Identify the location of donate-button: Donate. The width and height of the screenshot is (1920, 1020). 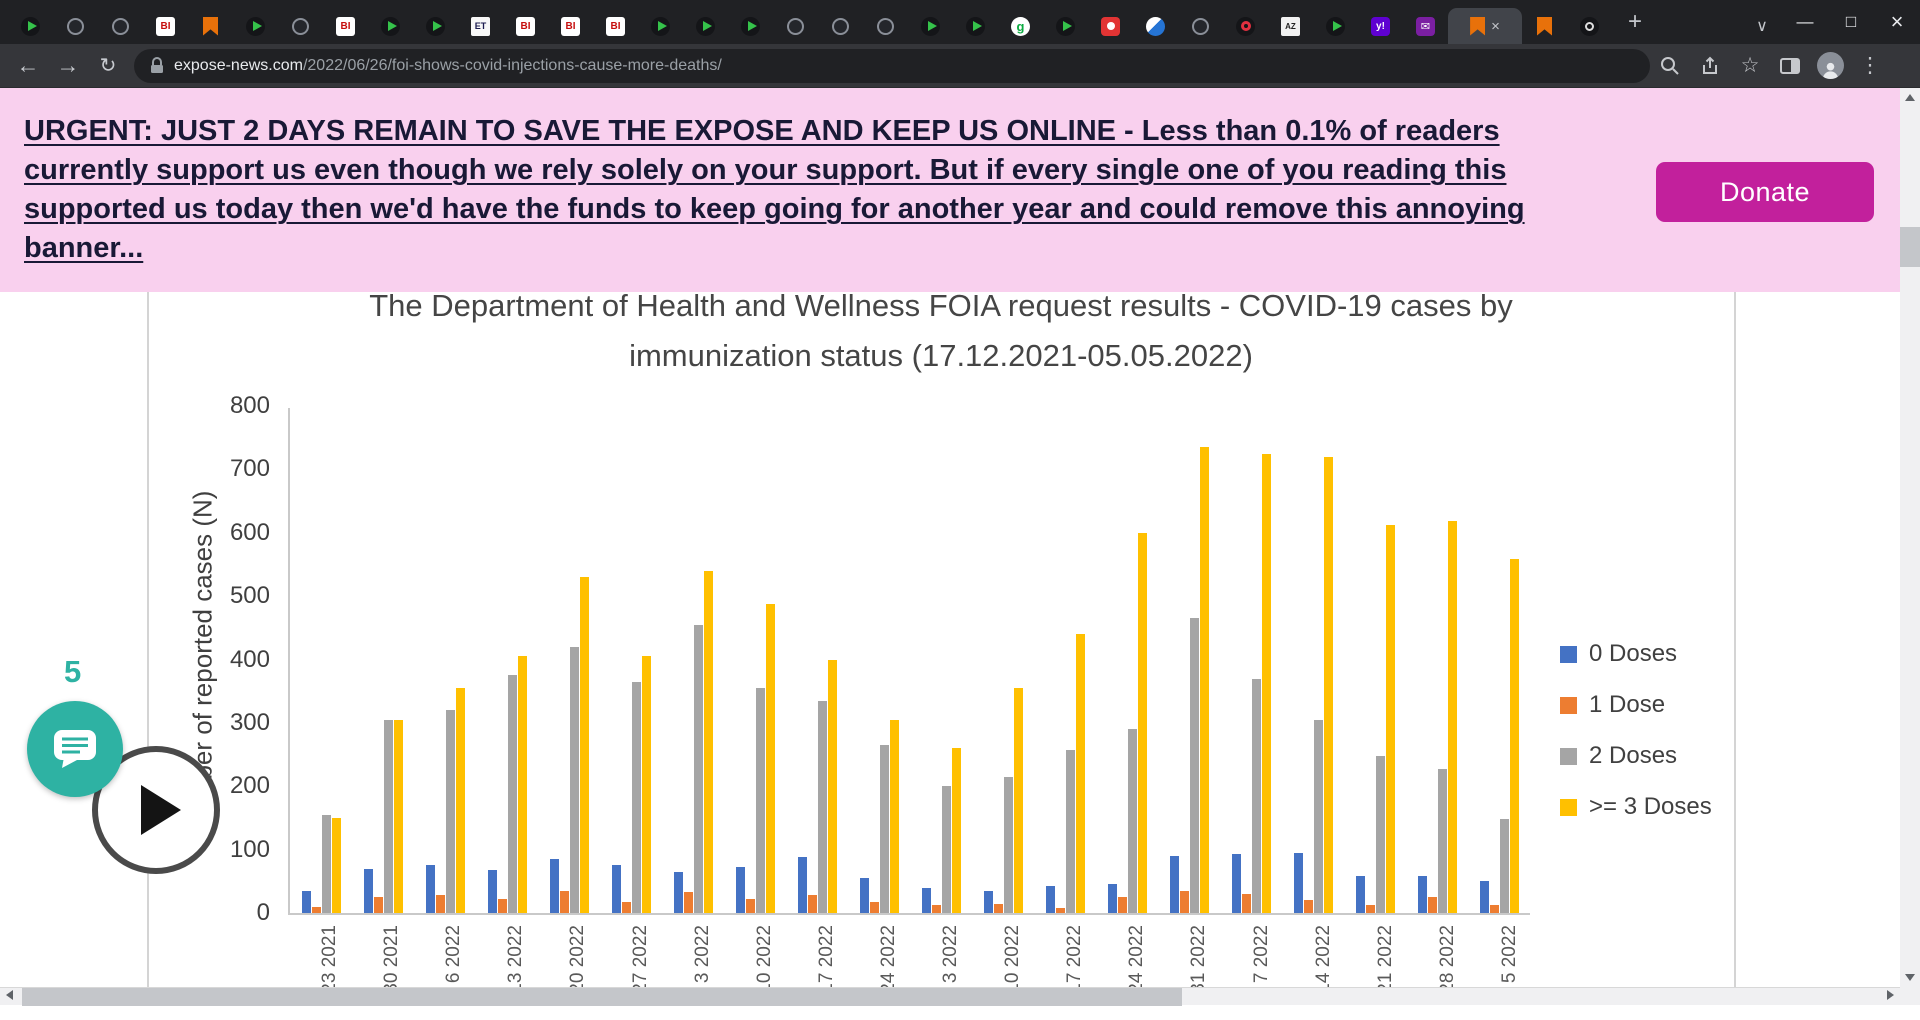
(1765, 192).